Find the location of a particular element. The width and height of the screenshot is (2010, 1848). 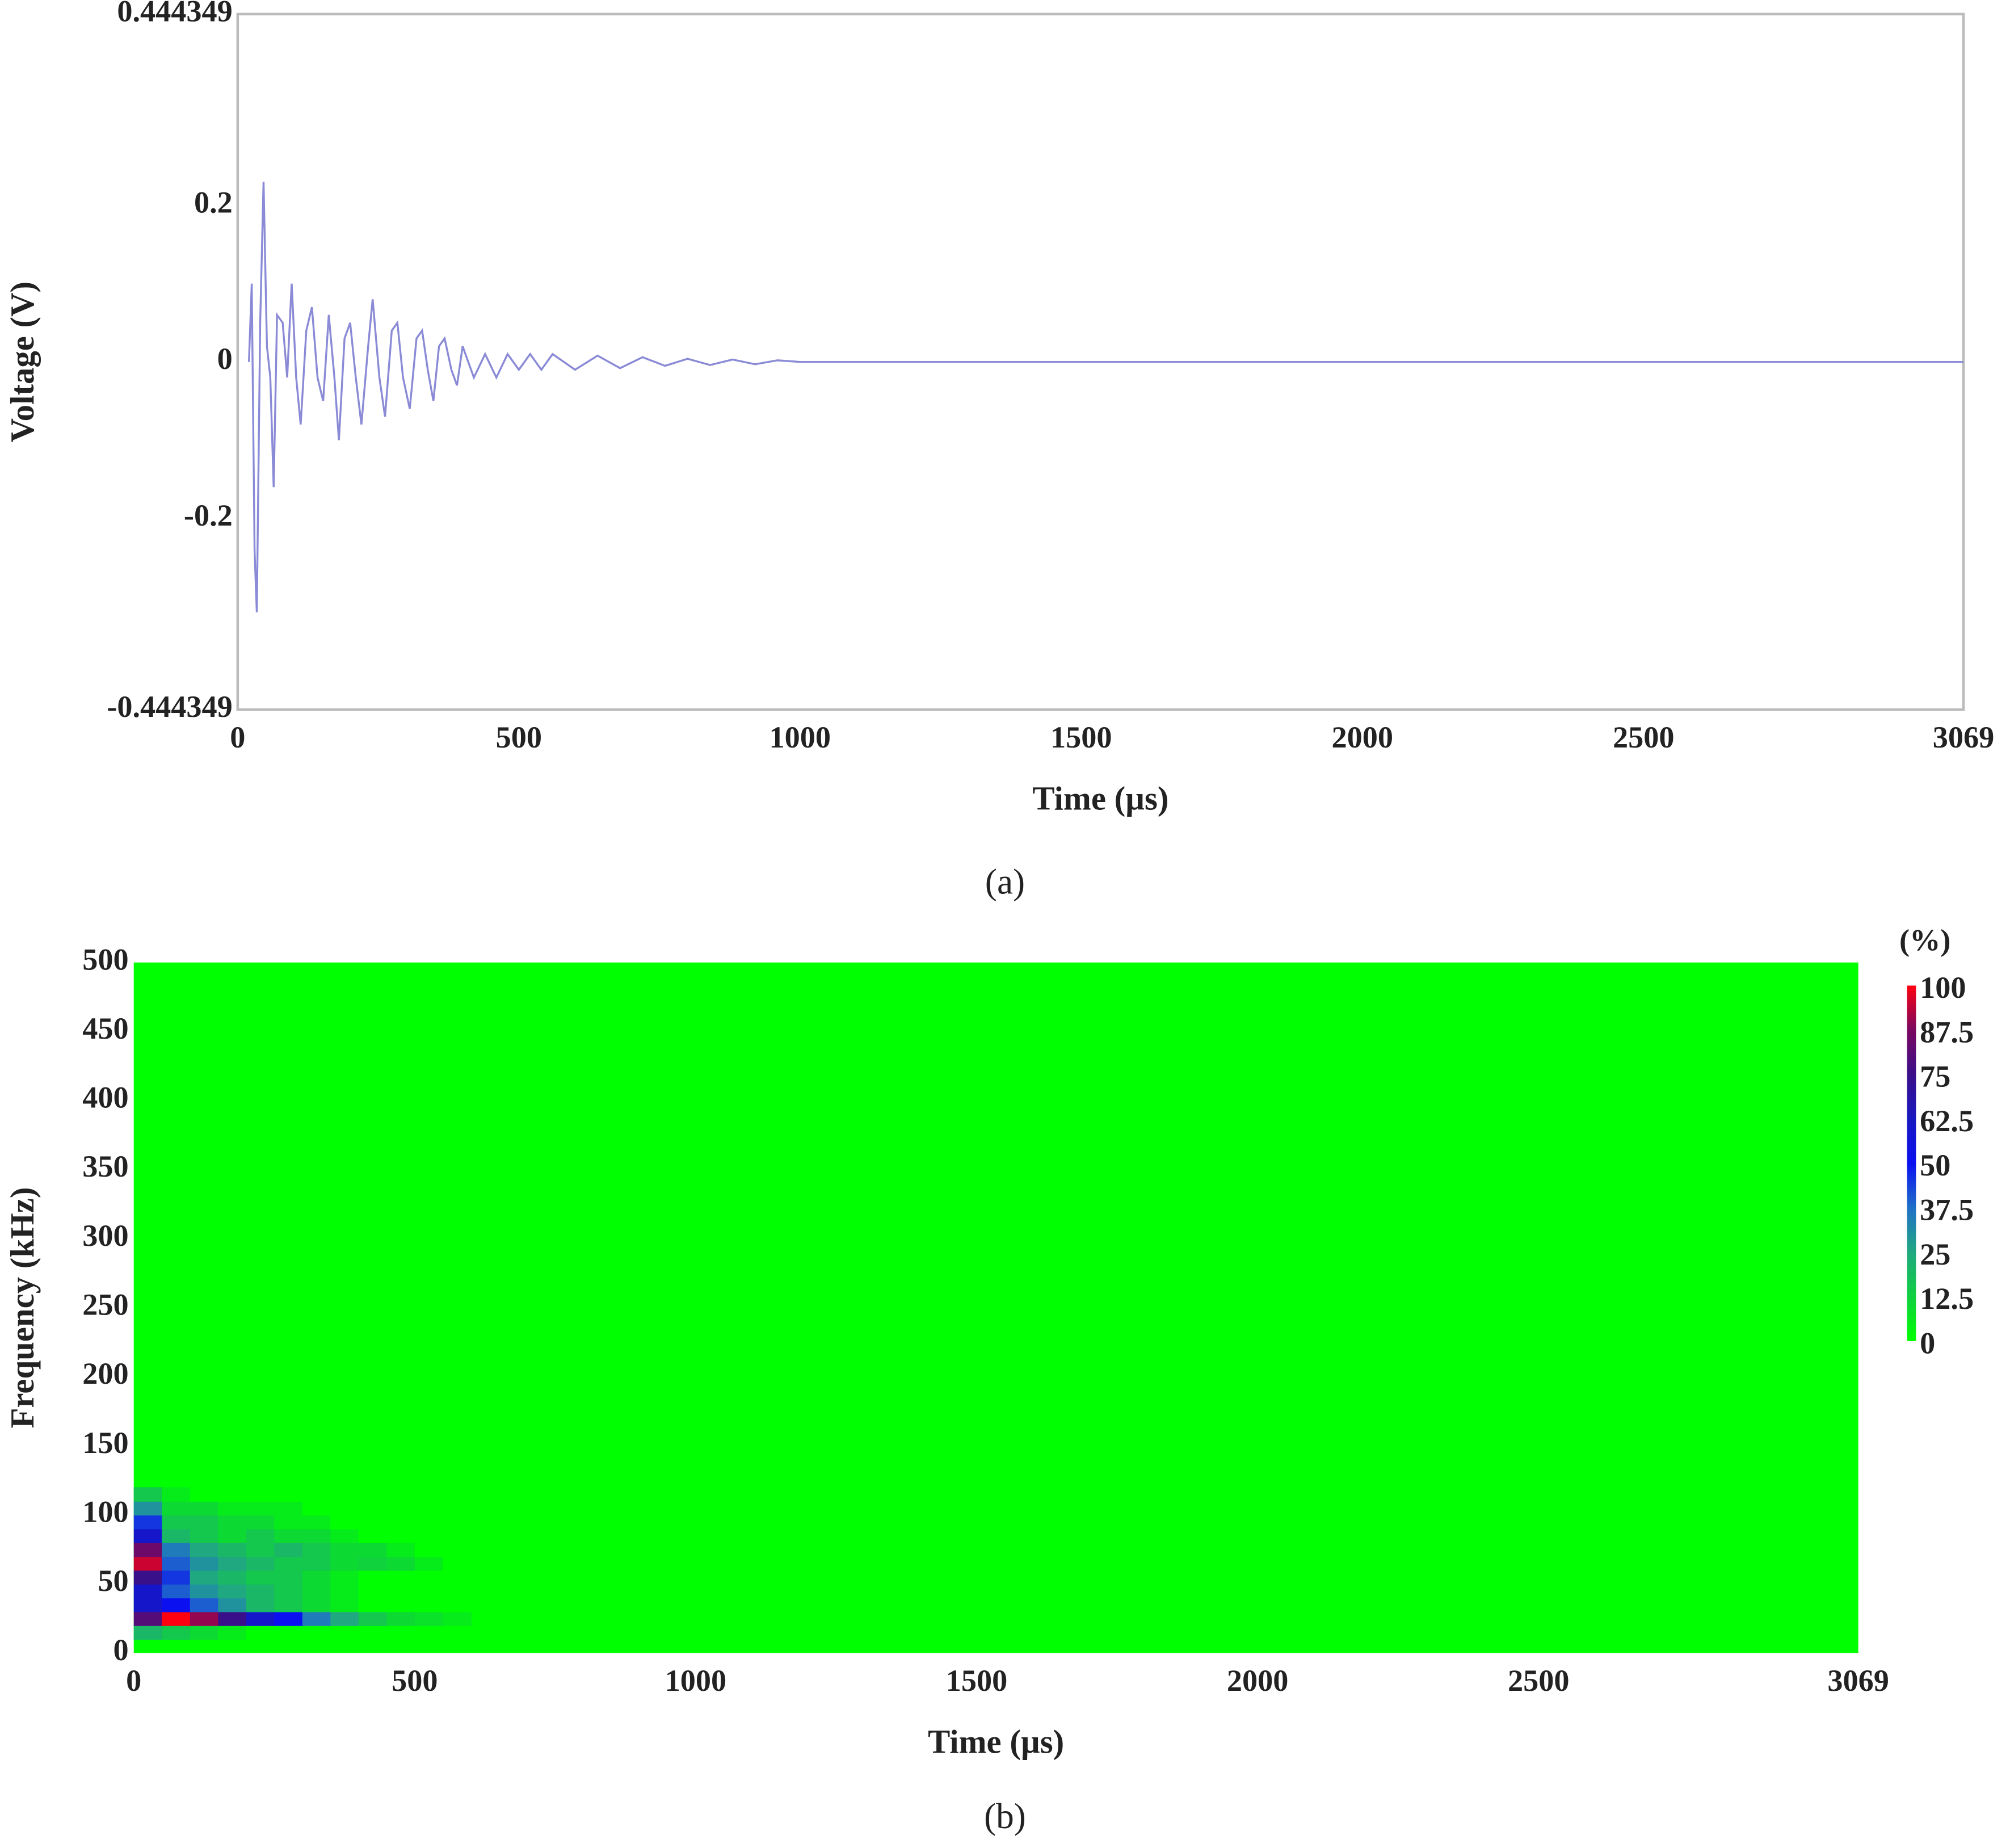

y-tick-label: 450 is located at coordinates (105, 1028).